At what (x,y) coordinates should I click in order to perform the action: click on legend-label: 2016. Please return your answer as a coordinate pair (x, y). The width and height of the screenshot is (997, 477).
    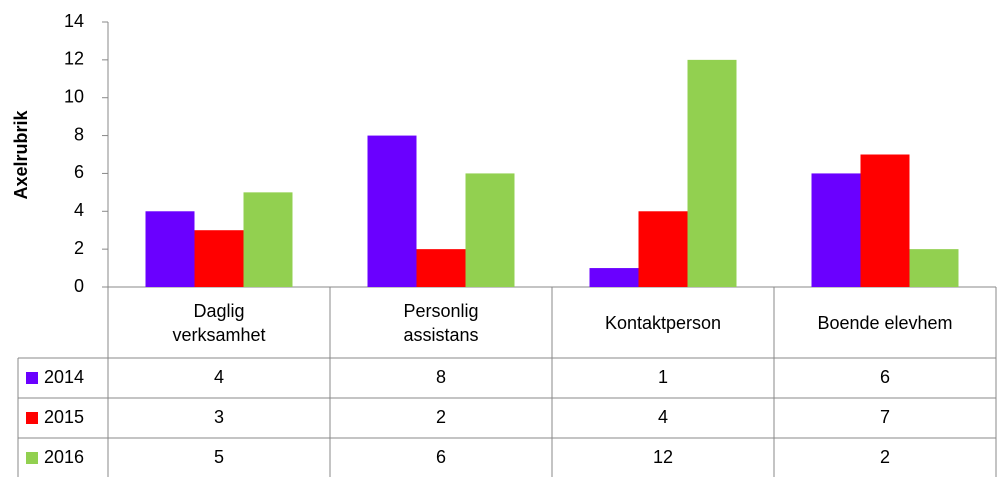
    Looking at the image, I should click on (64, 457).